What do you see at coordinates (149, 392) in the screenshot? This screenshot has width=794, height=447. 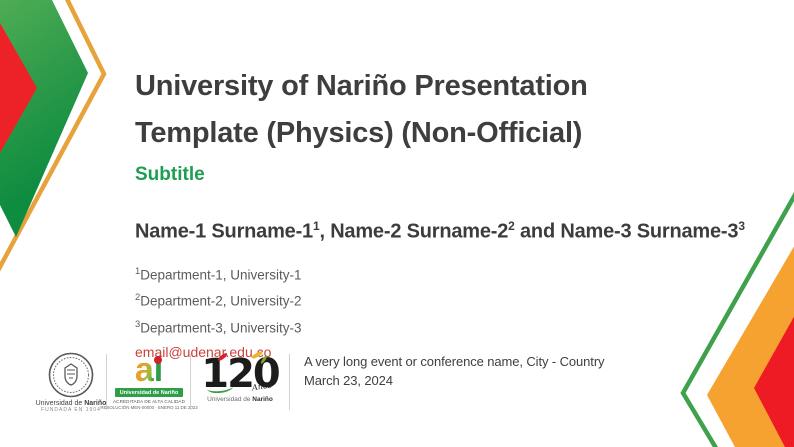 I see `ai-banner: Universidad de Nariño` at bounding box center [149, 392].